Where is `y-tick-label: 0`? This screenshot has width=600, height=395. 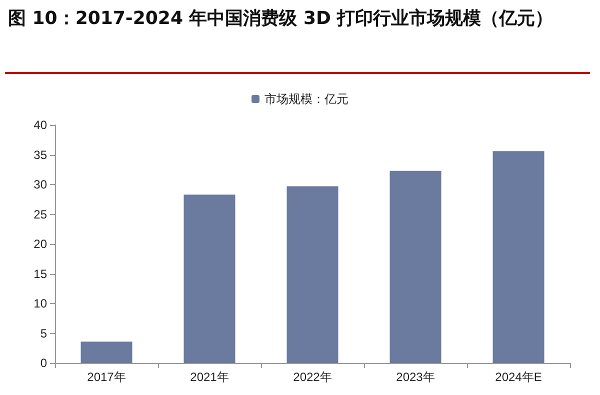 y-tick-label: 0 is located at coordinates (44, 363).